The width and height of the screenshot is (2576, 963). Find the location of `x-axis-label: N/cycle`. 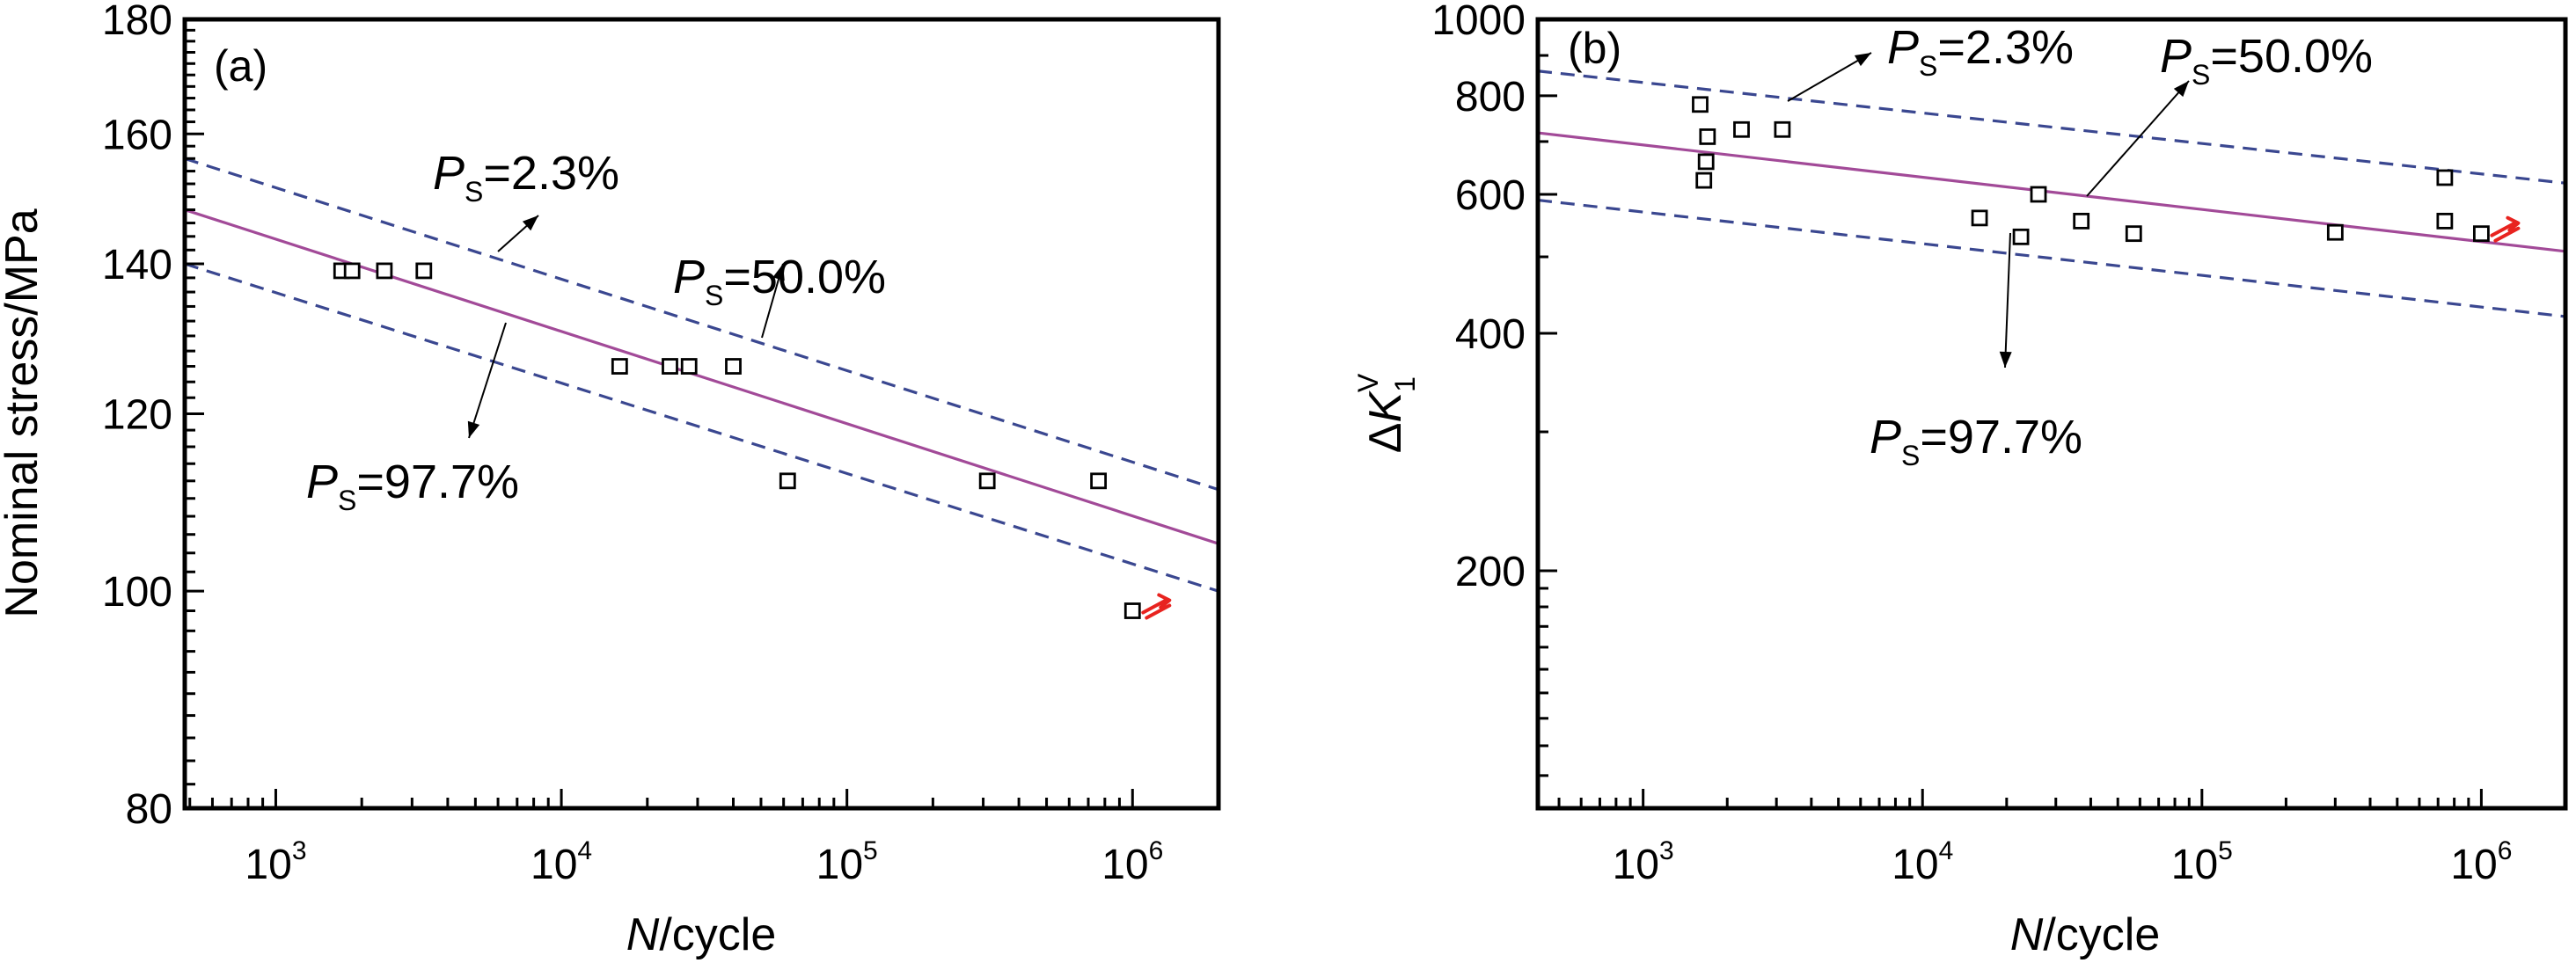

x-axis-label: N/cycle is located at coordinates (2085, 934).